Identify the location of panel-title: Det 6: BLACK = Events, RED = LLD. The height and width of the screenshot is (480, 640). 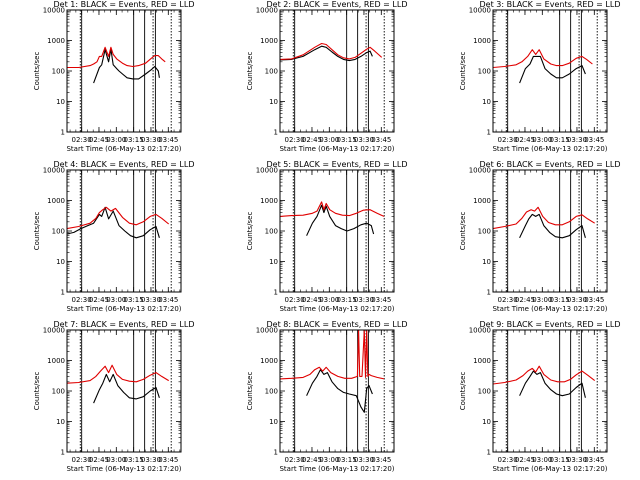
(550, 164).